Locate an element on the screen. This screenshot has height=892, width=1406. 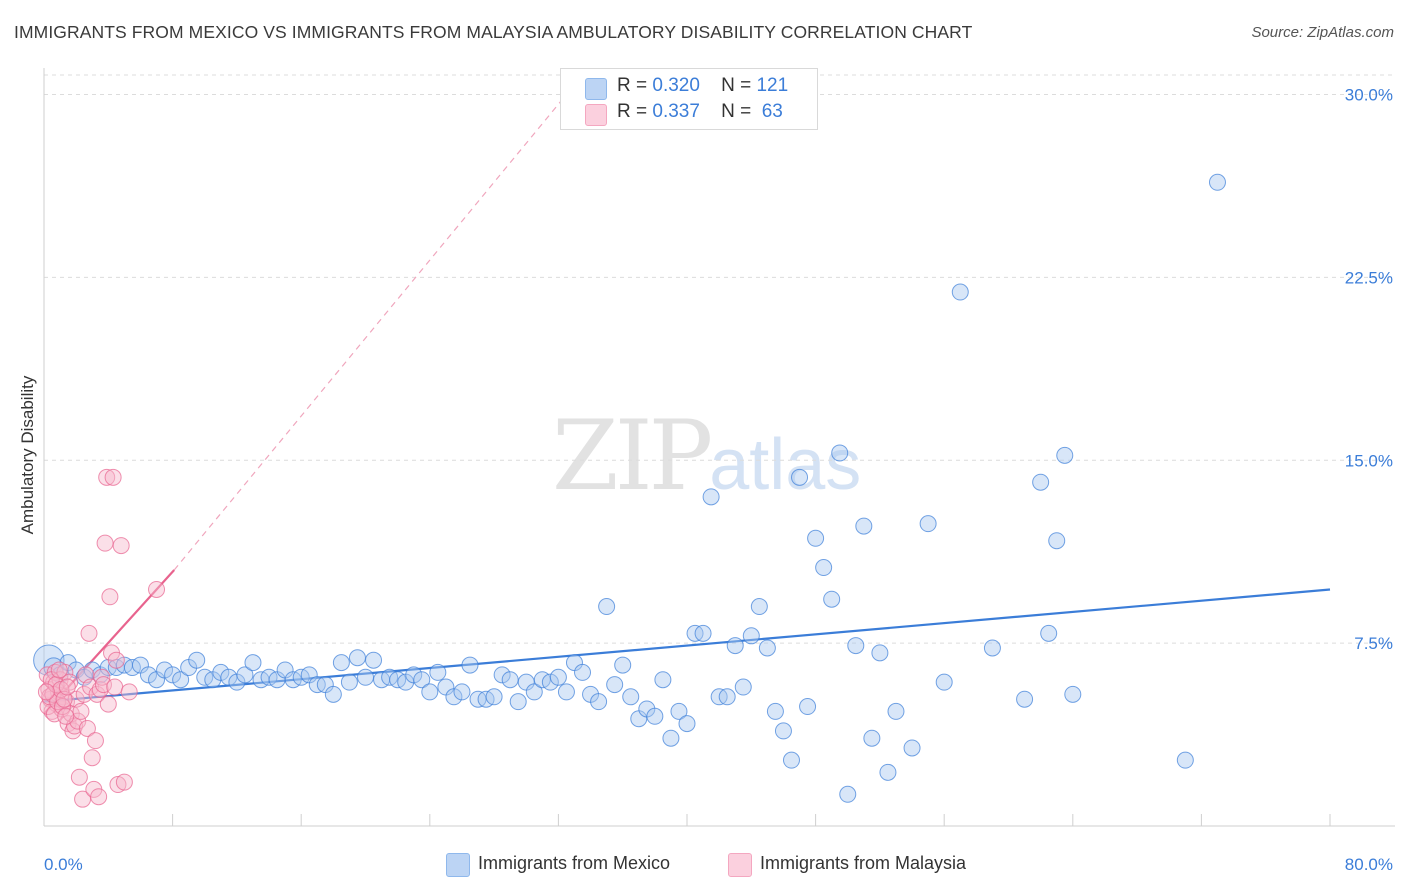
x-tick-label: 0.0% is located at coordinates (63, 864).